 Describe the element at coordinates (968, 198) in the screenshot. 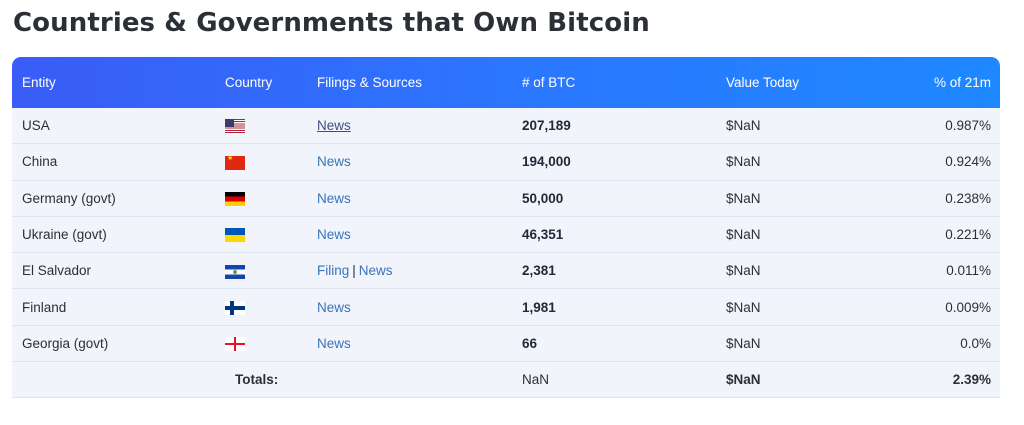

I see `pct-of-supply: 0.238%` at that location.